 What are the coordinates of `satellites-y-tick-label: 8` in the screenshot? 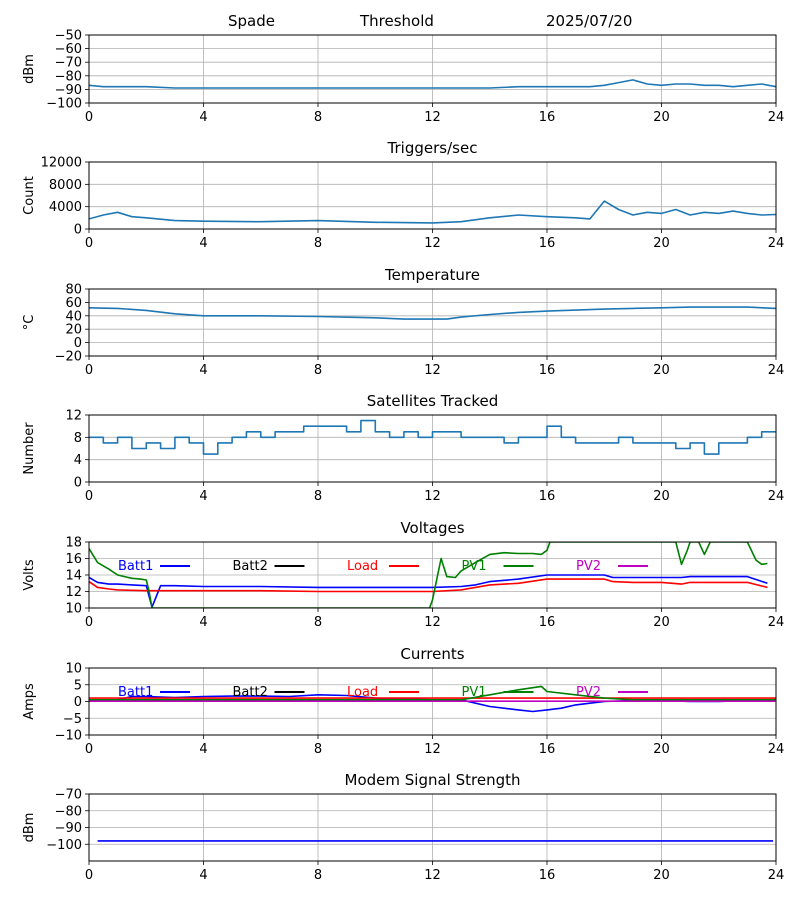 It's located at (78, 438).